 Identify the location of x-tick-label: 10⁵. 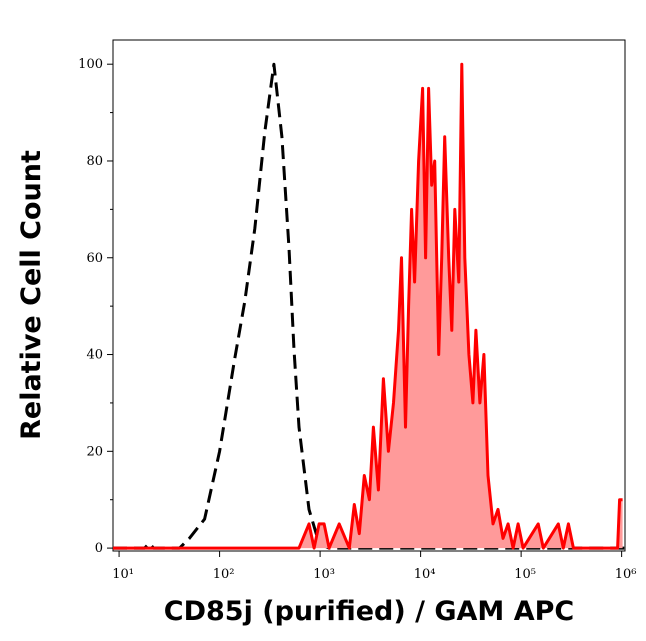
(525, 574).